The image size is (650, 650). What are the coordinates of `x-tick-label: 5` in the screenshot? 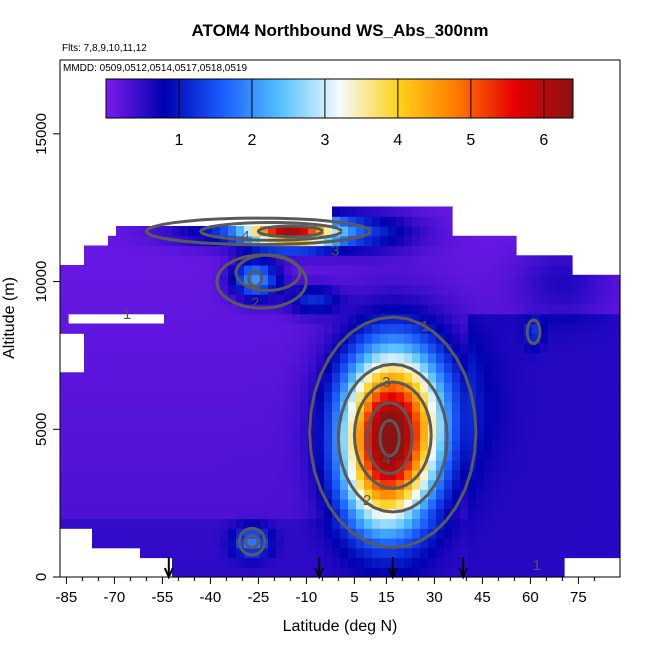 It's located at (354, 597).